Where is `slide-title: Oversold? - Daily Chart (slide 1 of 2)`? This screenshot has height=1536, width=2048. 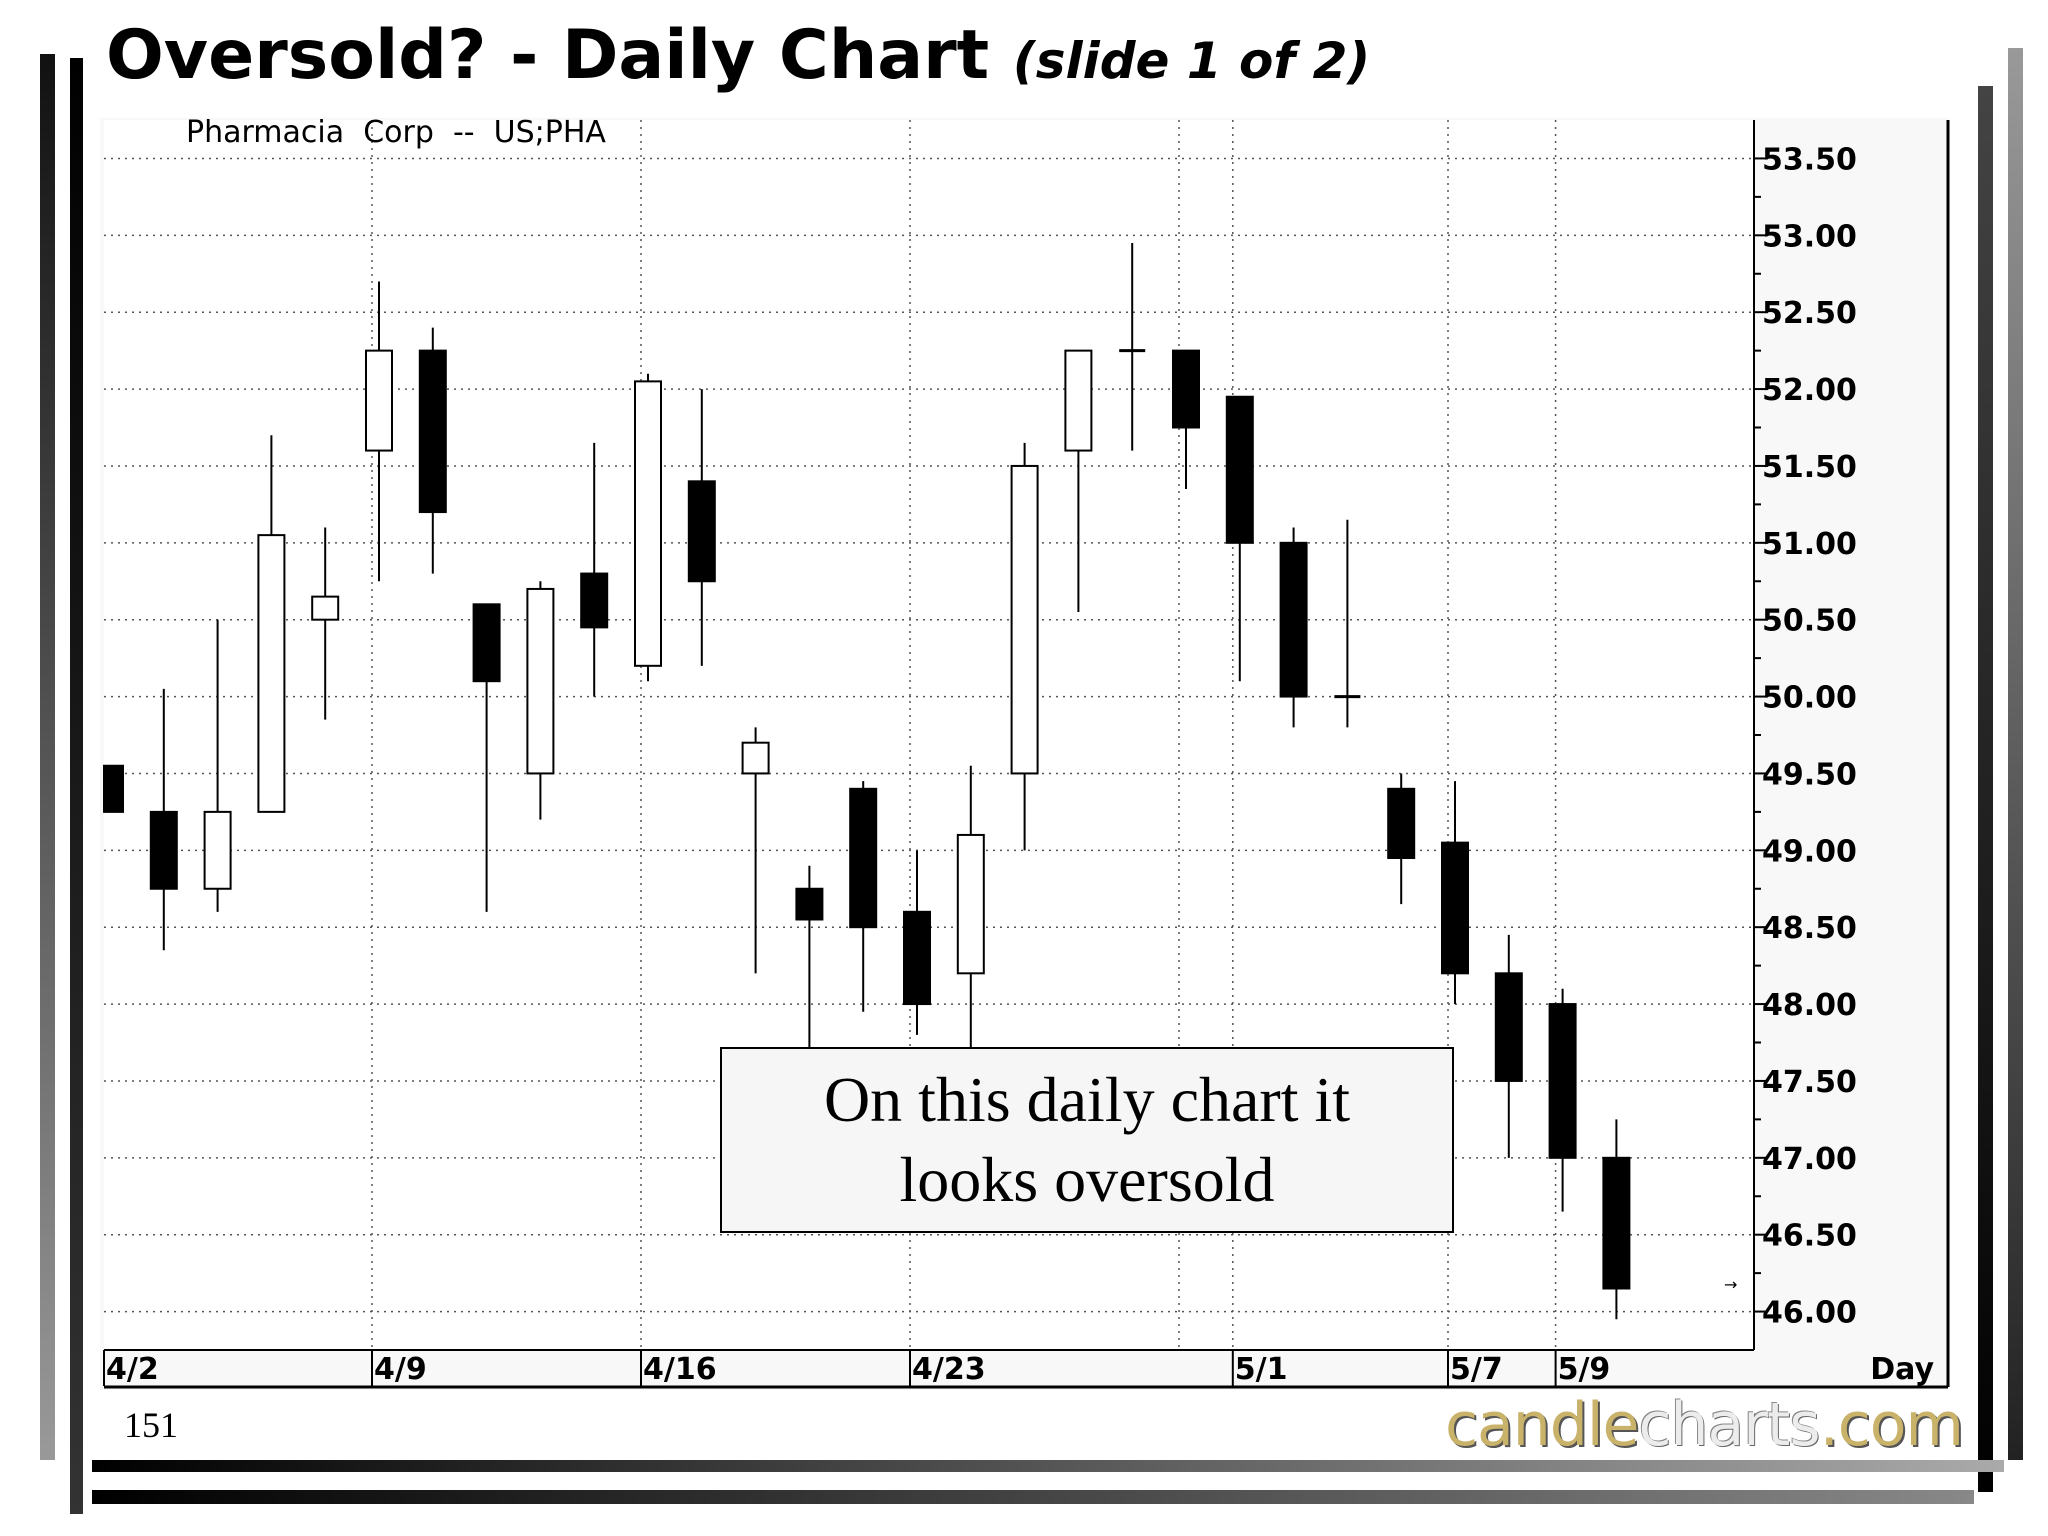
slide-title: Oversold? - Daily Chart (slide 1 of 2) is located at coordinates (738, 58).